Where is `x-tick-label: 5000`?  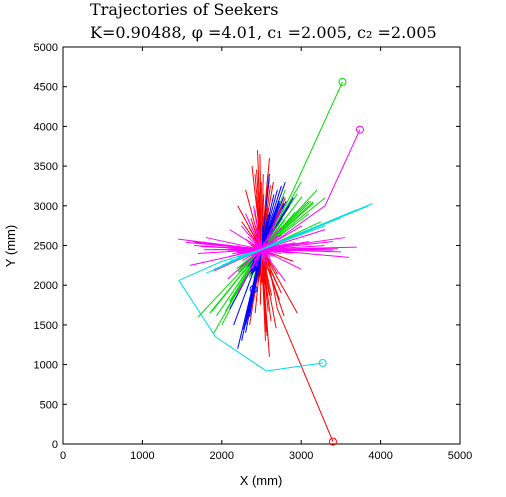 x-tick-label: 5000 is located at coordinates (460, 456).